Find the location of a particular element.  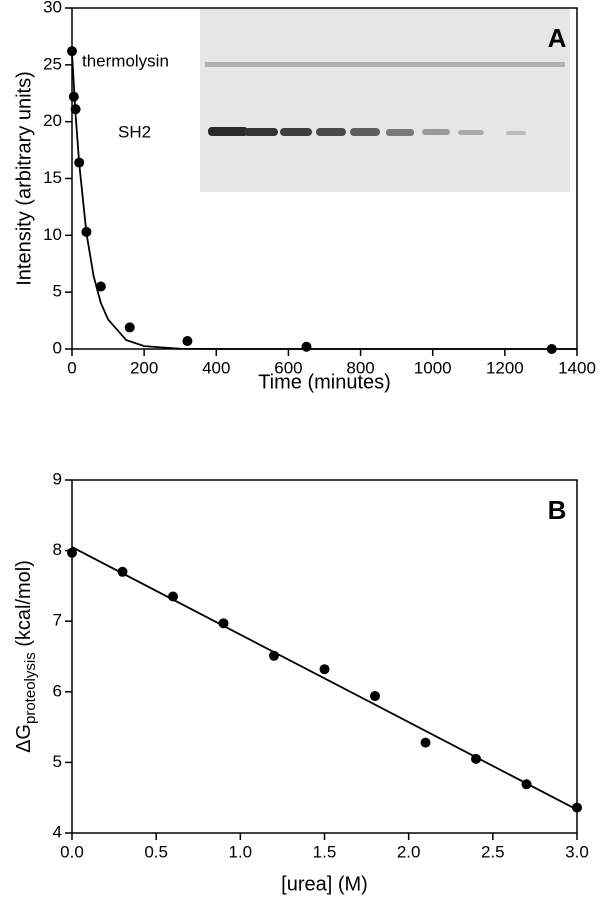

x-tick-label: 1200 is located at coordinates (505, 367).